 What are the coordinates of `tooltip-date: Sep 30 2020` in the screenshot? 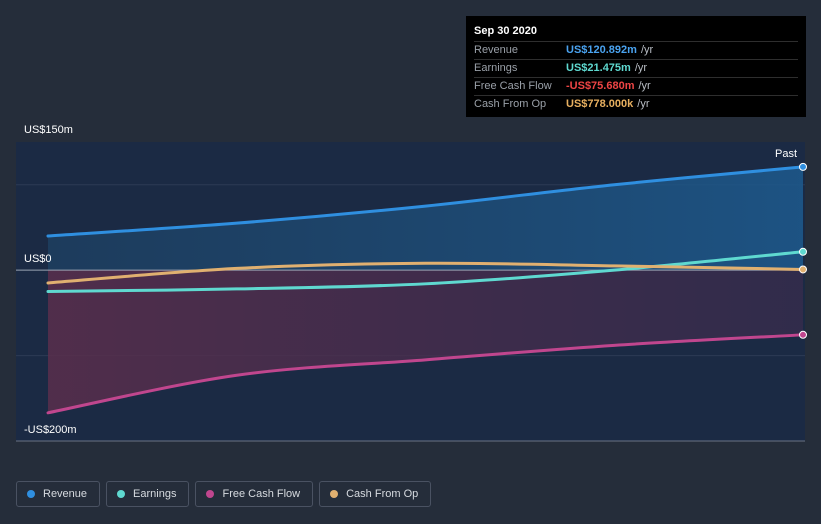 It's located at (505, 31).